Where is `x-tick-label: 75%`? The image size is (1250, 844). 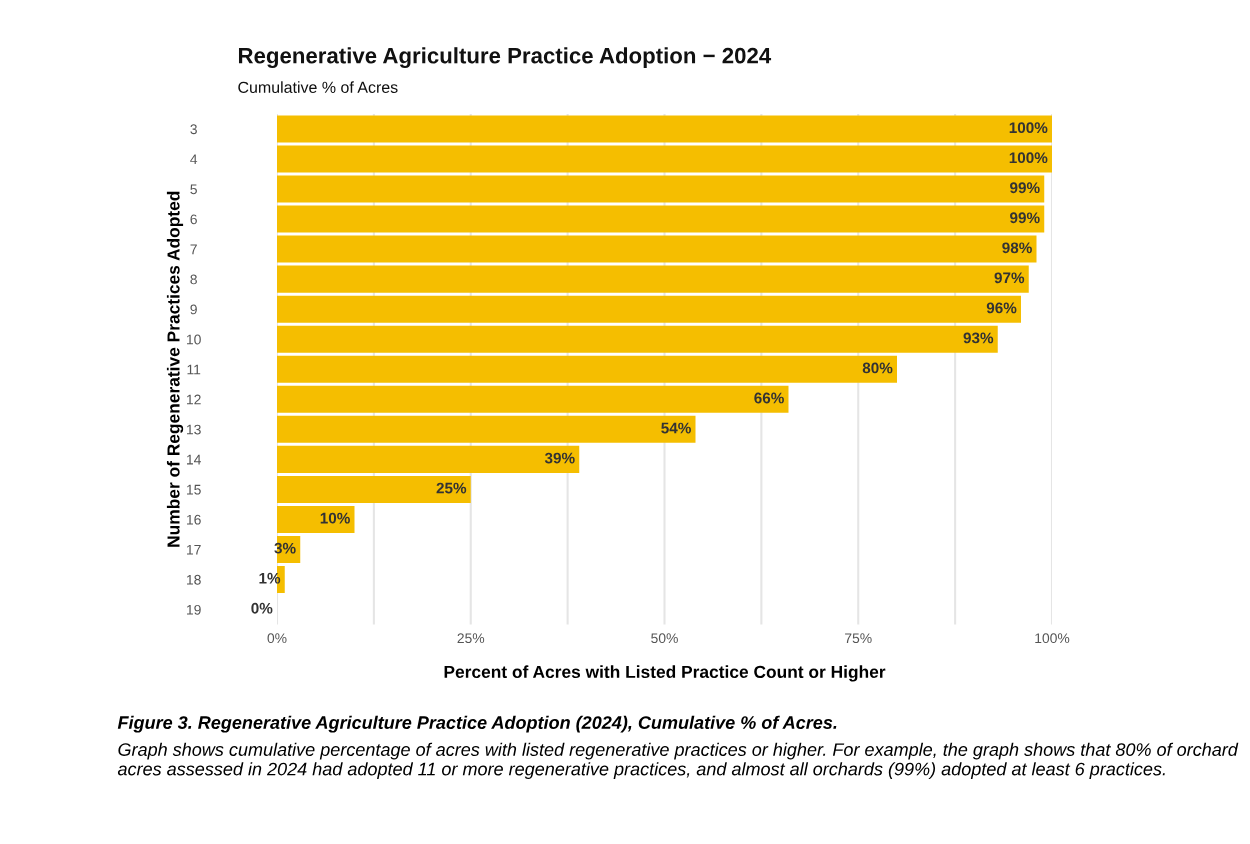 x-tick-label: 75% is located at coordinates (858, 638).